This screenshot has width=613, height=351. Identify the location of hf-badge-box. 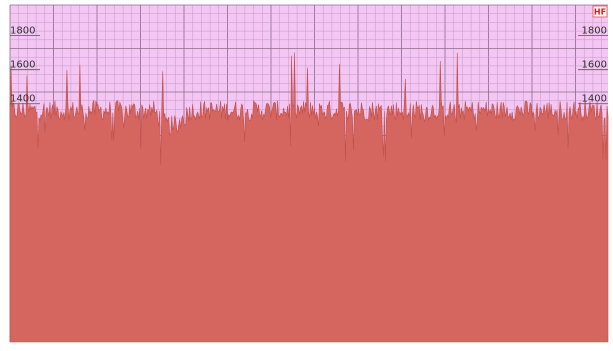
(600, 11).